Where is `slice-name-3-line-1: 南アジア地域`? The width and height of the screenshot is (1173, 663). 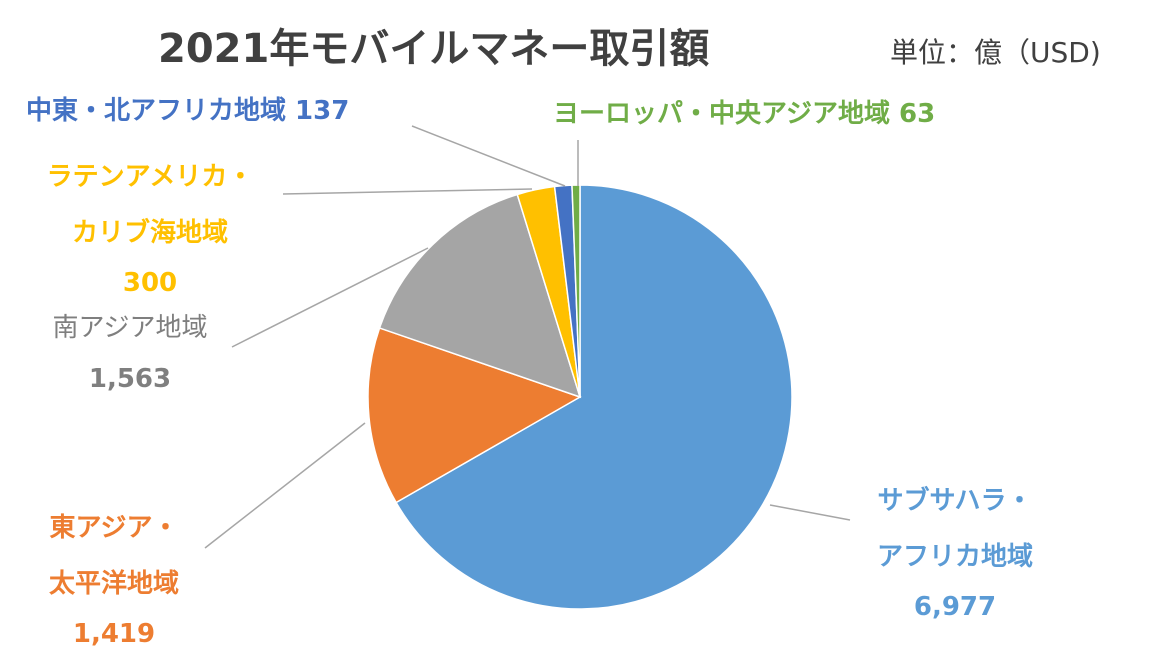 slice-name-3-line-1: 南アジア地域 is located at coordinates (130, 328).